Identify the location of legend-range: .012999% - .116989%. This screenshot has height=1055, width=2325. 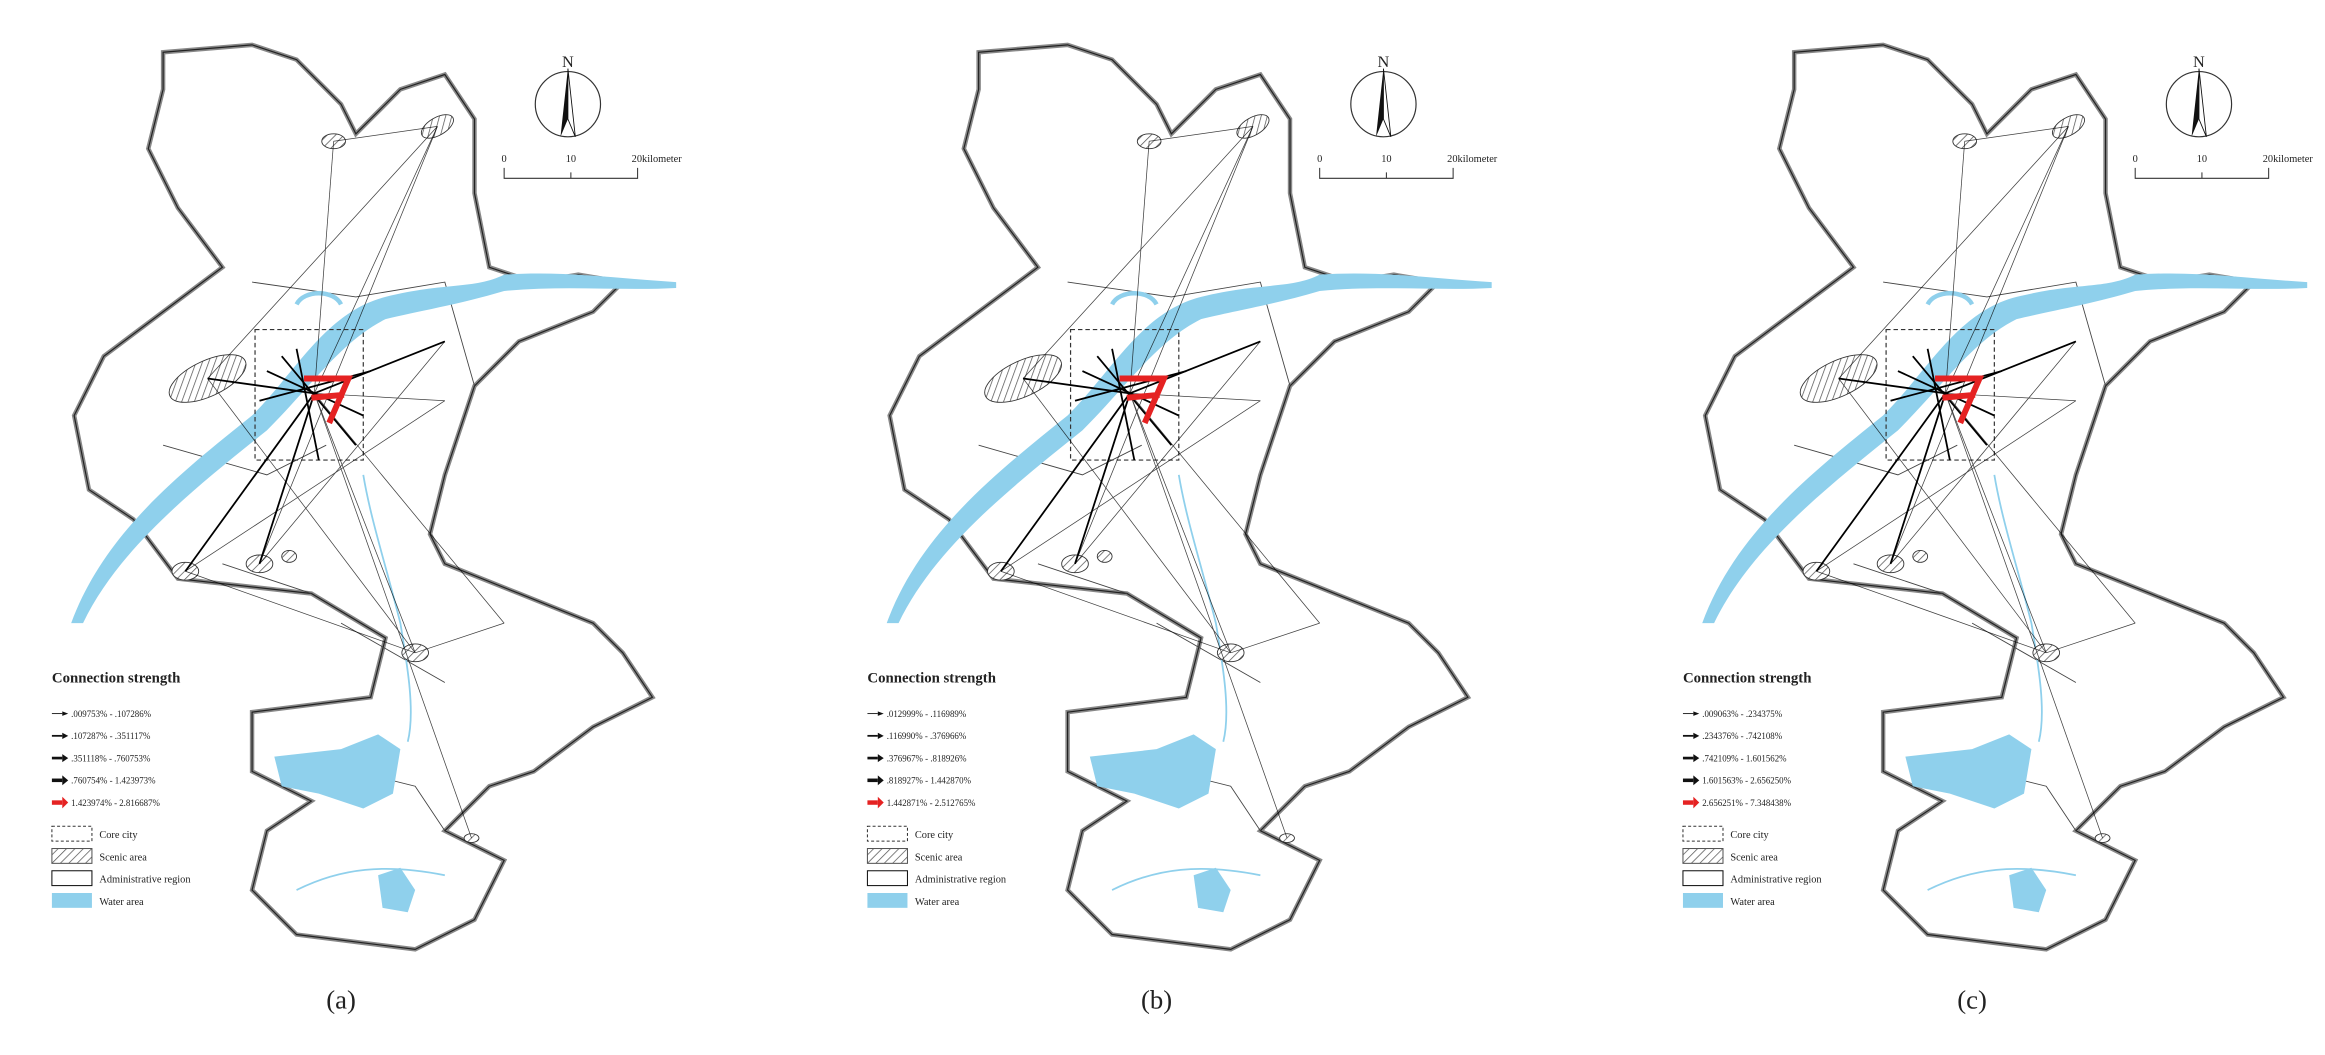
(927, 714).